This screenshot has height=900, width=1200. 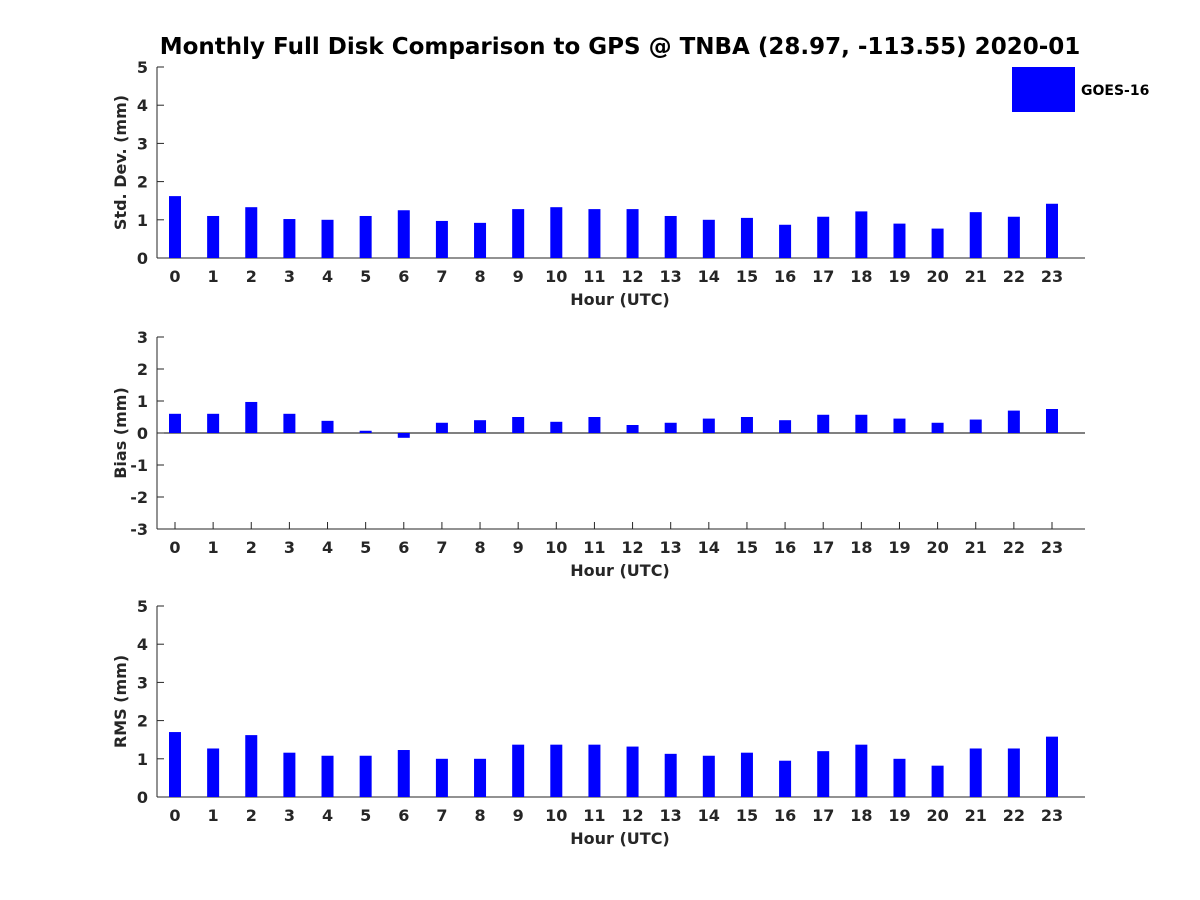 I want to click on x-tick-label: 15, so click(x=747, y=547).